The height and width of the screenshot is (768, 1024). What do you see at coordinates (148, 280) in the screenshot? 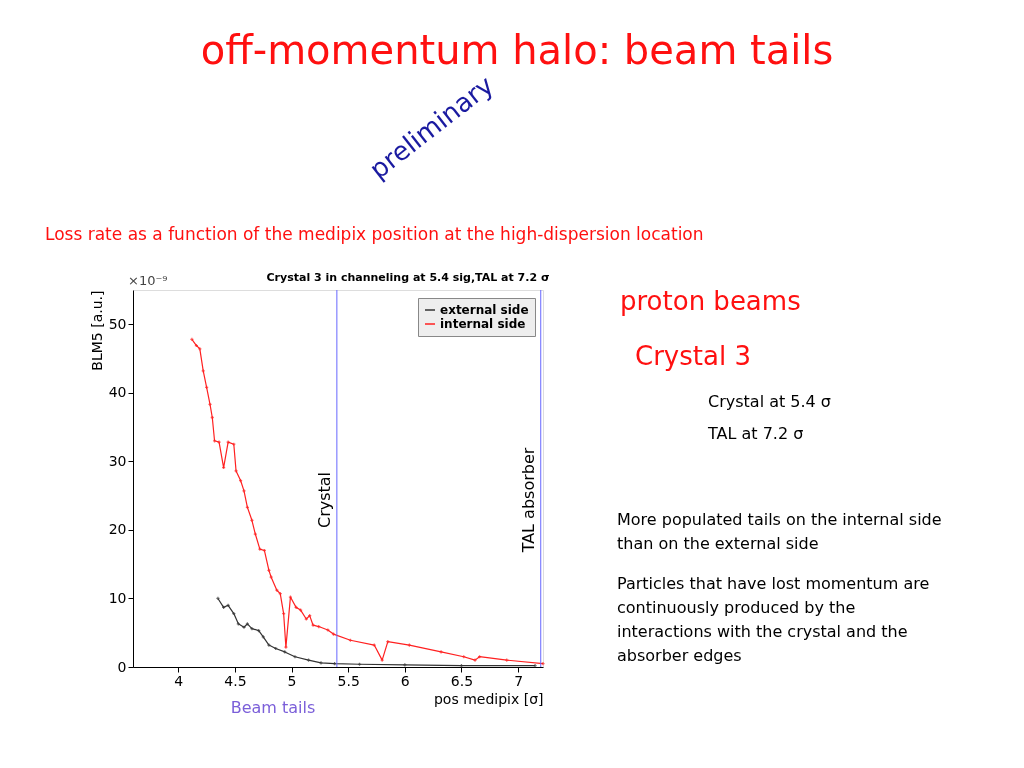
I see `text: ×10⁻⁹` at bounding box center [148, 280].